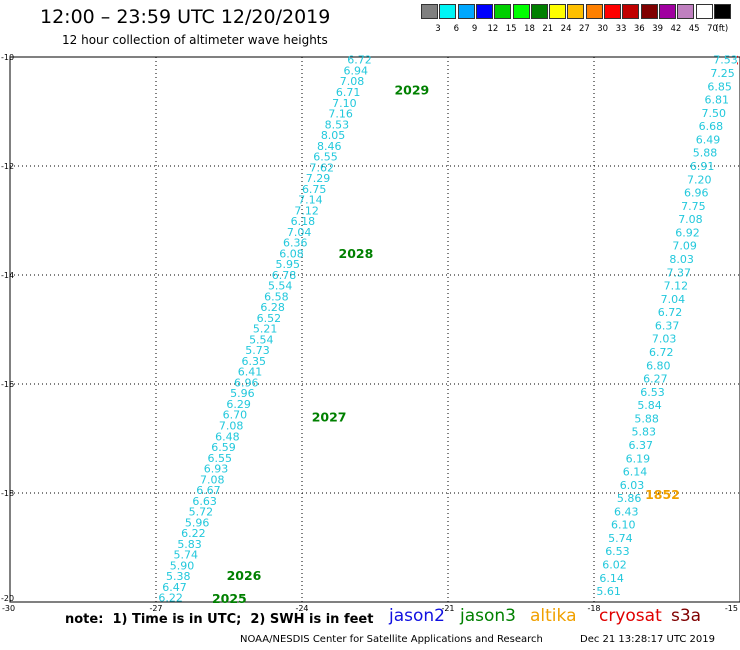 Image resolution: width=740 pixels, height=650 pixels. I want to click on y-tick-label: -12, so click(7, 166).